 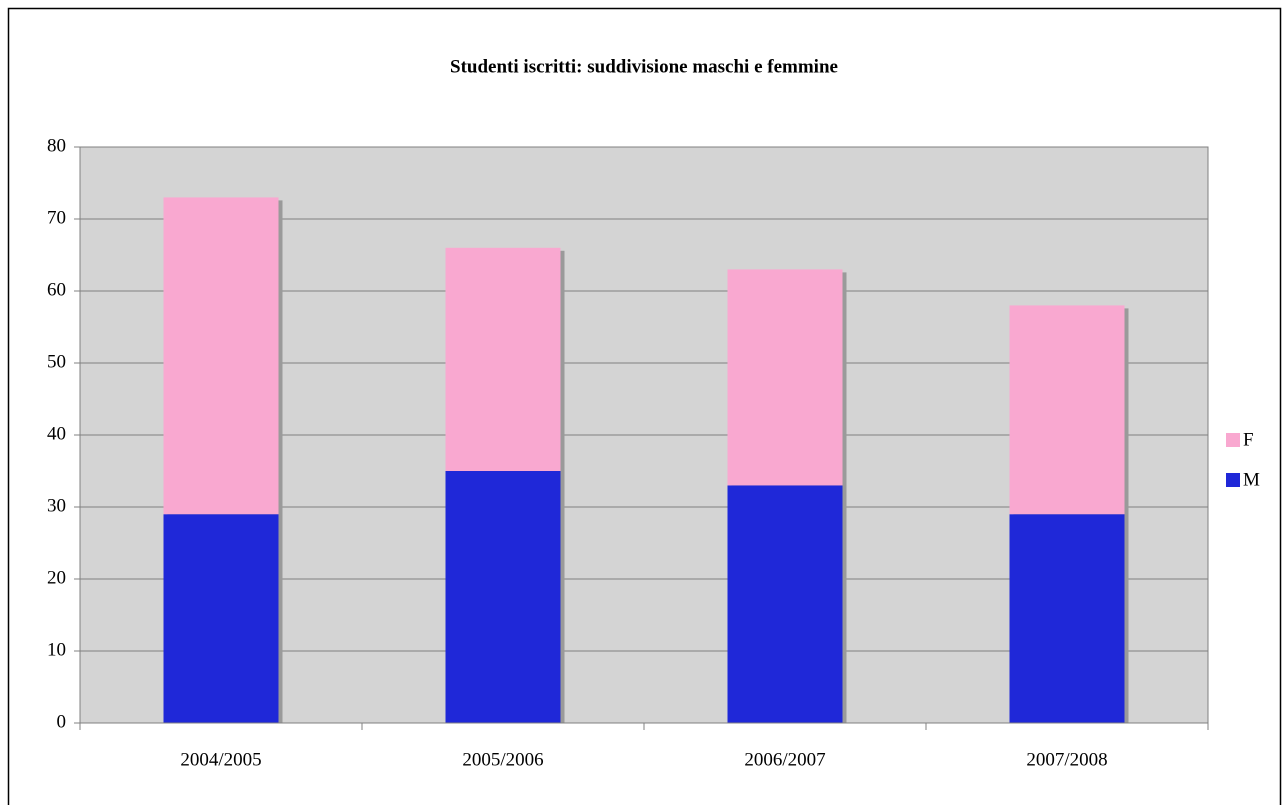 What do you see at coordinates (56, 217) in the screenshot?
I see `y-tick-label: 70` at bounding box center [56, 217].